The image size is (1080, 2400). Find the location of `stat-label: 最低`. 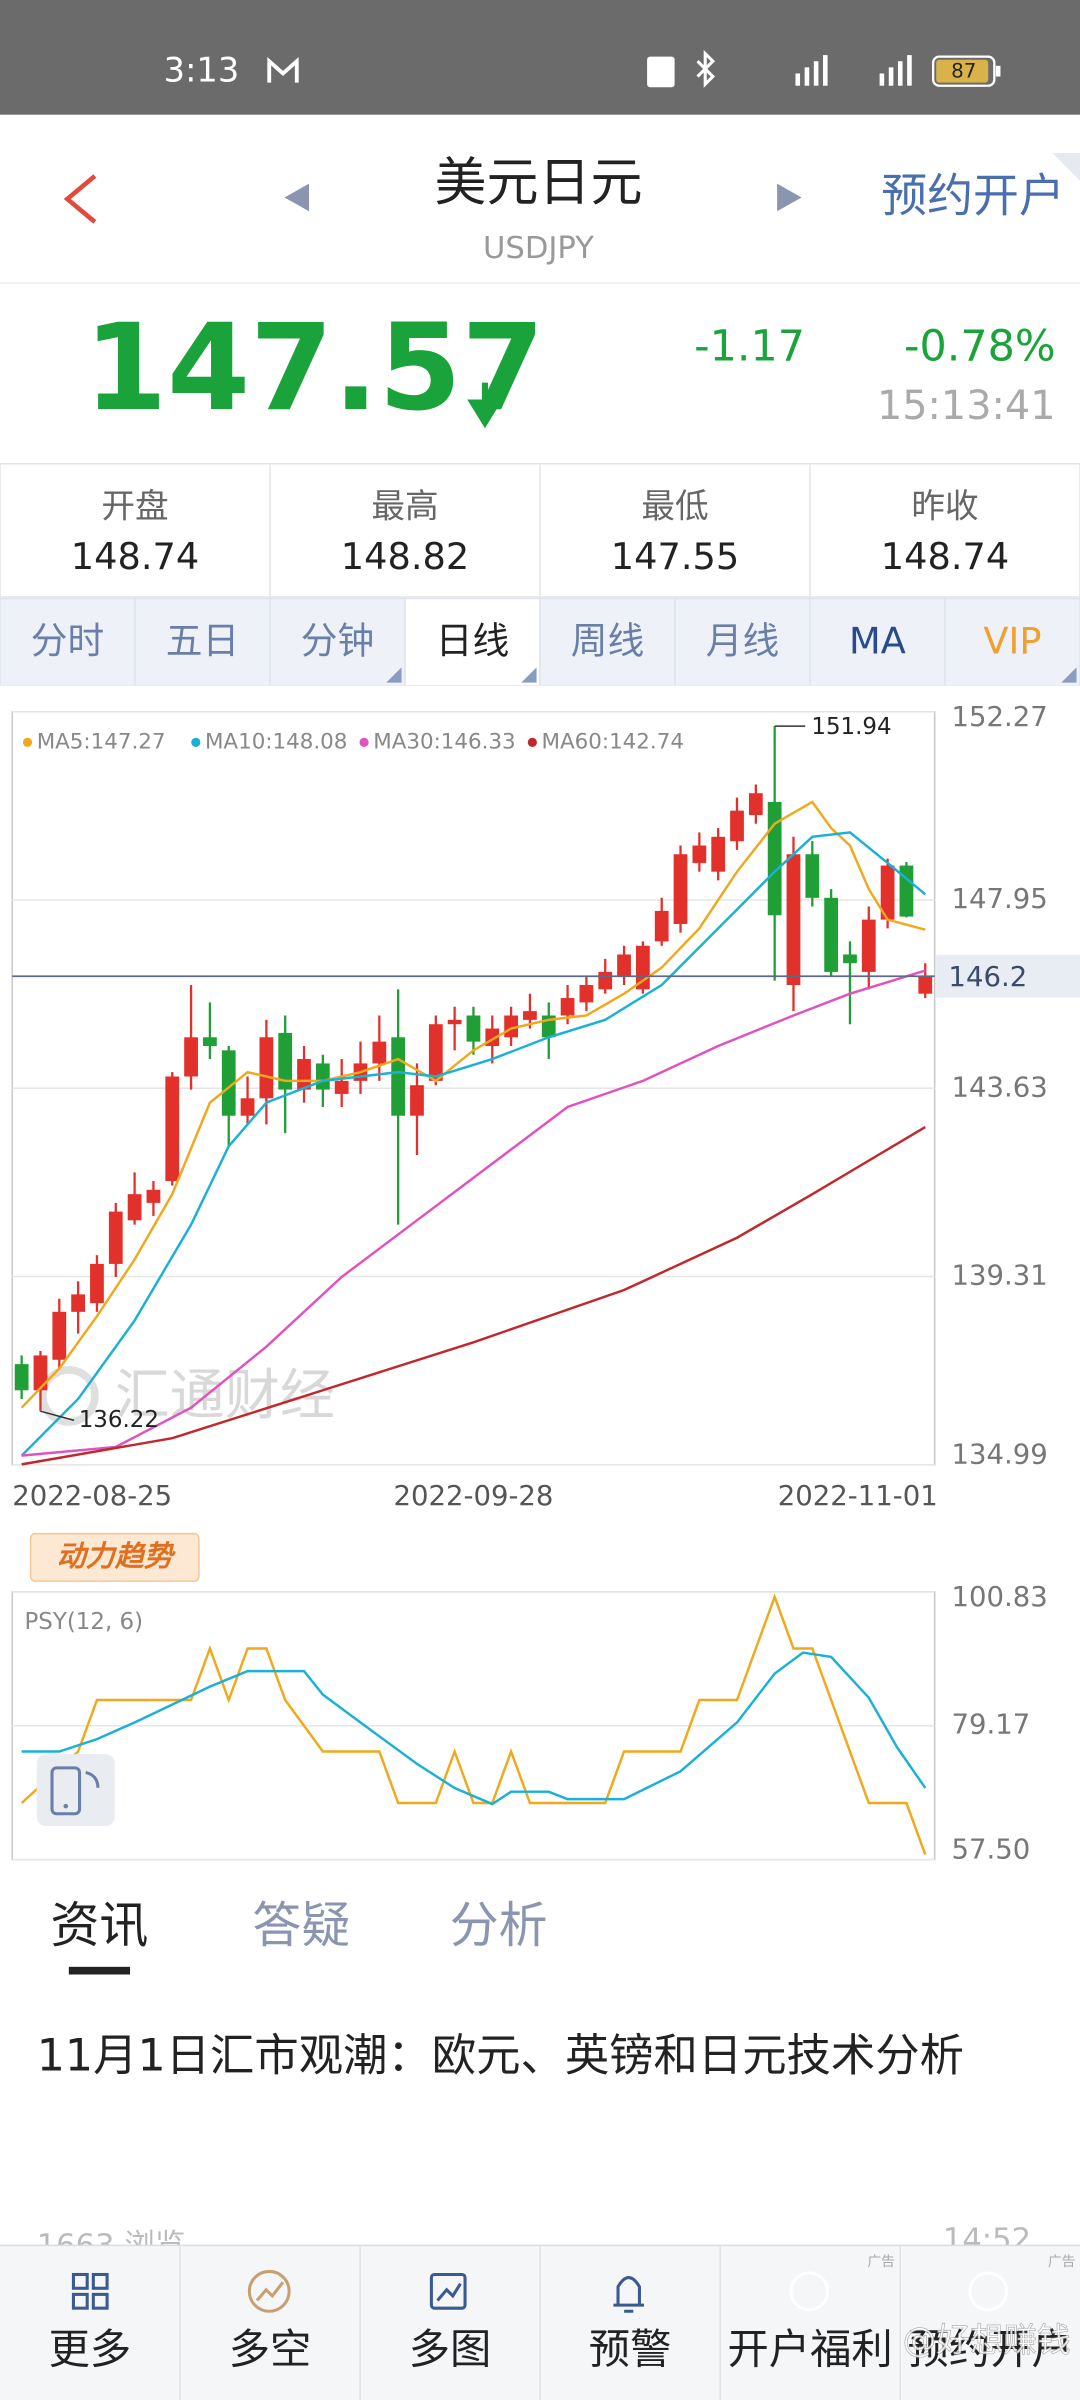

stat-label: 最低 is located at coordinates (674, 506).